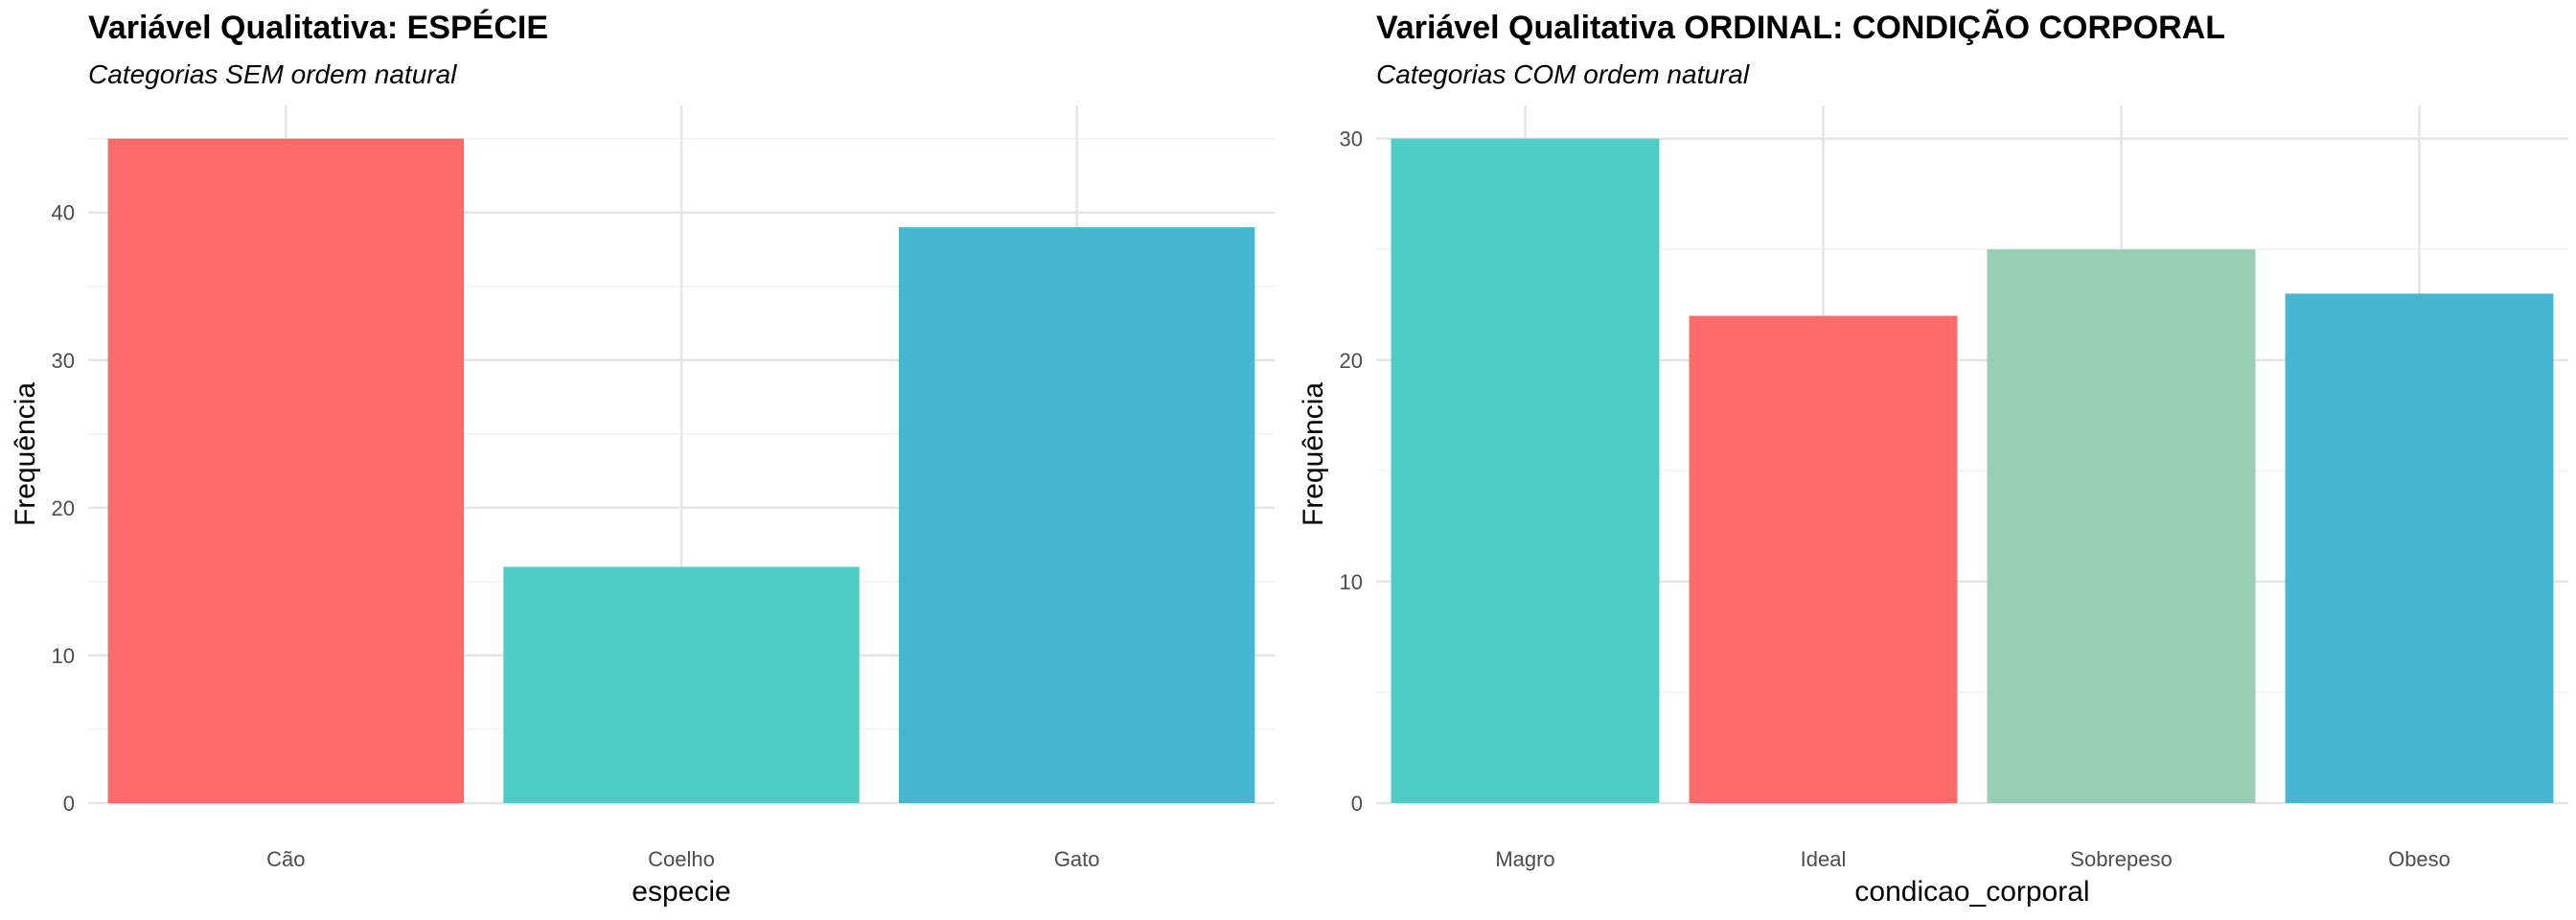 The height and width of the screenshot is (920, 2576). I want to click on chart-subtitle: Categorias COM ordem natural, so click(1563, 74).